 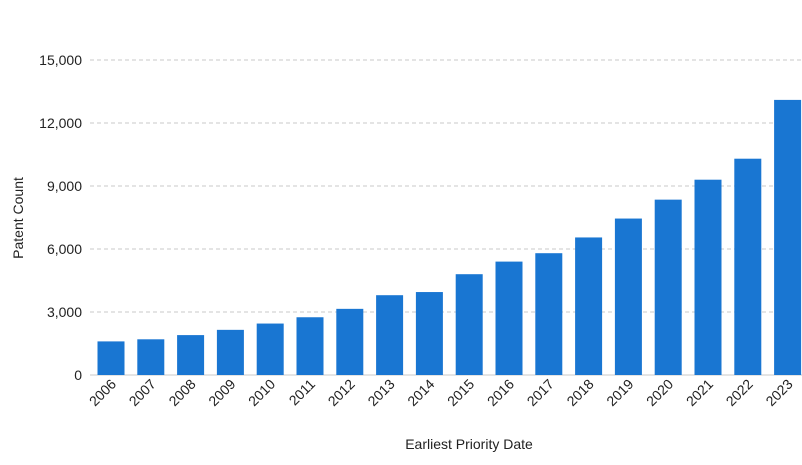 What do you see at coordinates (778, 392) in the screenshot?
I see `x-tick-label: 2023` at bounding box center [778, 392].